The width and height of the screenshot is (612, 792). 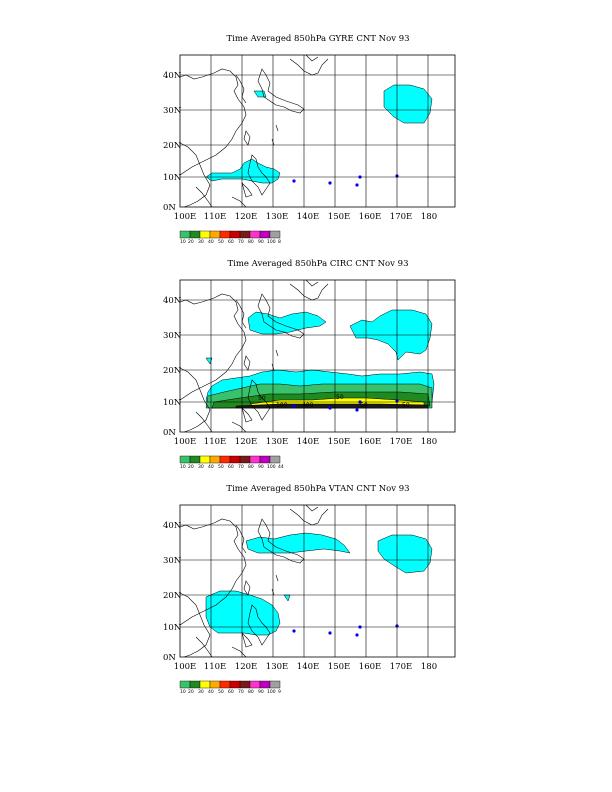 What do you see at coordinates (231, 462) in the screenshot?
I see `colorbar: 10 20 30 40 50 60 70 80 90 100 44` at bounding box center [231, 462].